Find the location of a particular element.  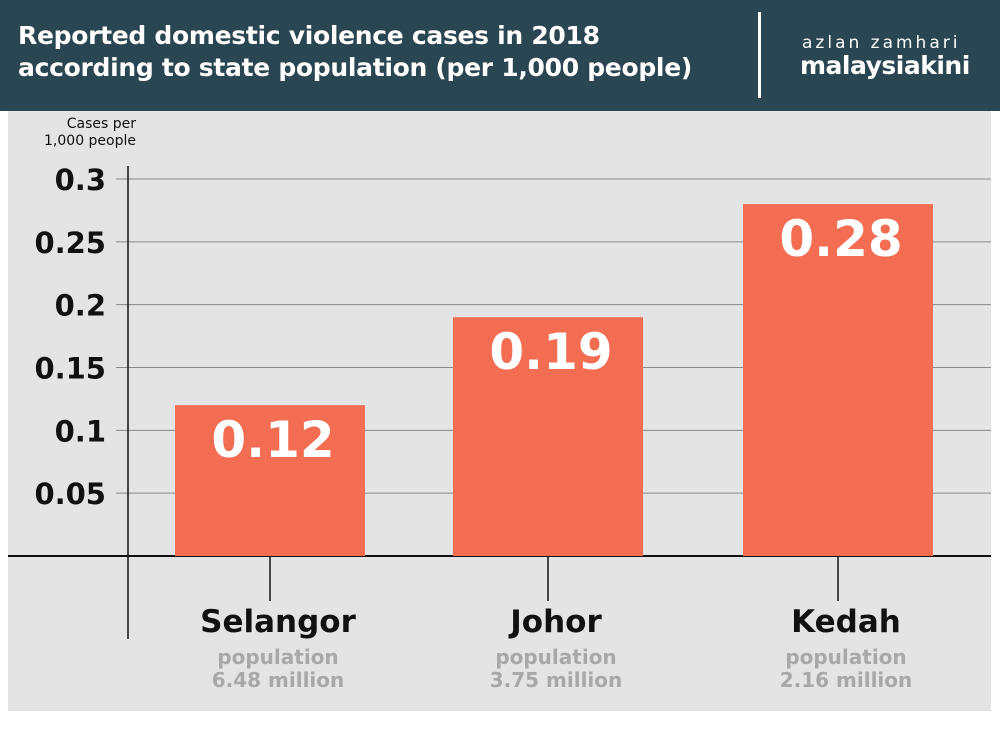

y-tick-label: 0.1 is located at coordinates (80, 431).